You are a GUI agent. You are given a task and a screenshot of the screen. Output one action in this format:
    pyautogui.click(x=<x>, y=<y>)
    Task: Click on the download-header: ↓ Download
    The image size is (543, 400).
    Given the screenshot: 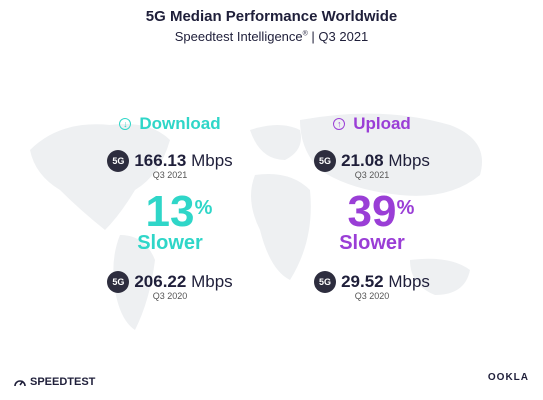 What is the action you would take?
    pyautogui.click(x=170, y=124)
    